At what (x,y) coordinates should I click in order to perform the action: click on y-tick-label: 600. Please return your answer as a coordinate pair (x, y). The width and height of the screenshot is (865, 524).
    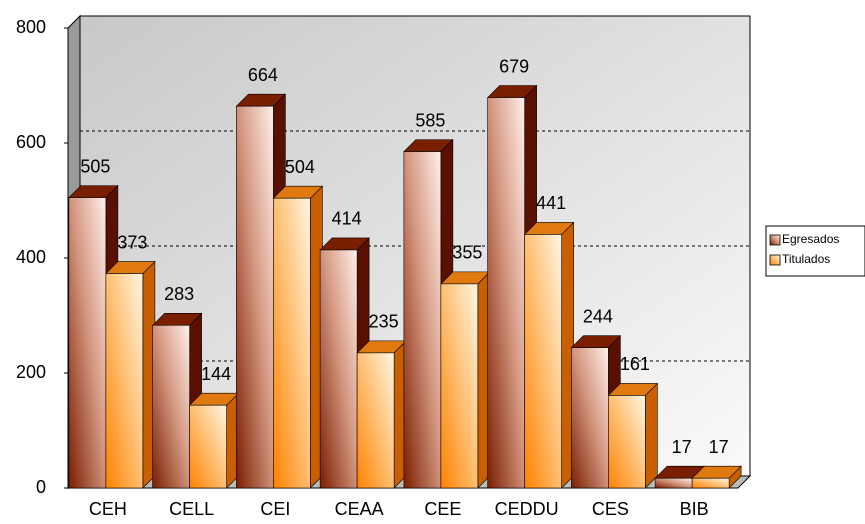
    Looking at the image, I should click on (31, 142).